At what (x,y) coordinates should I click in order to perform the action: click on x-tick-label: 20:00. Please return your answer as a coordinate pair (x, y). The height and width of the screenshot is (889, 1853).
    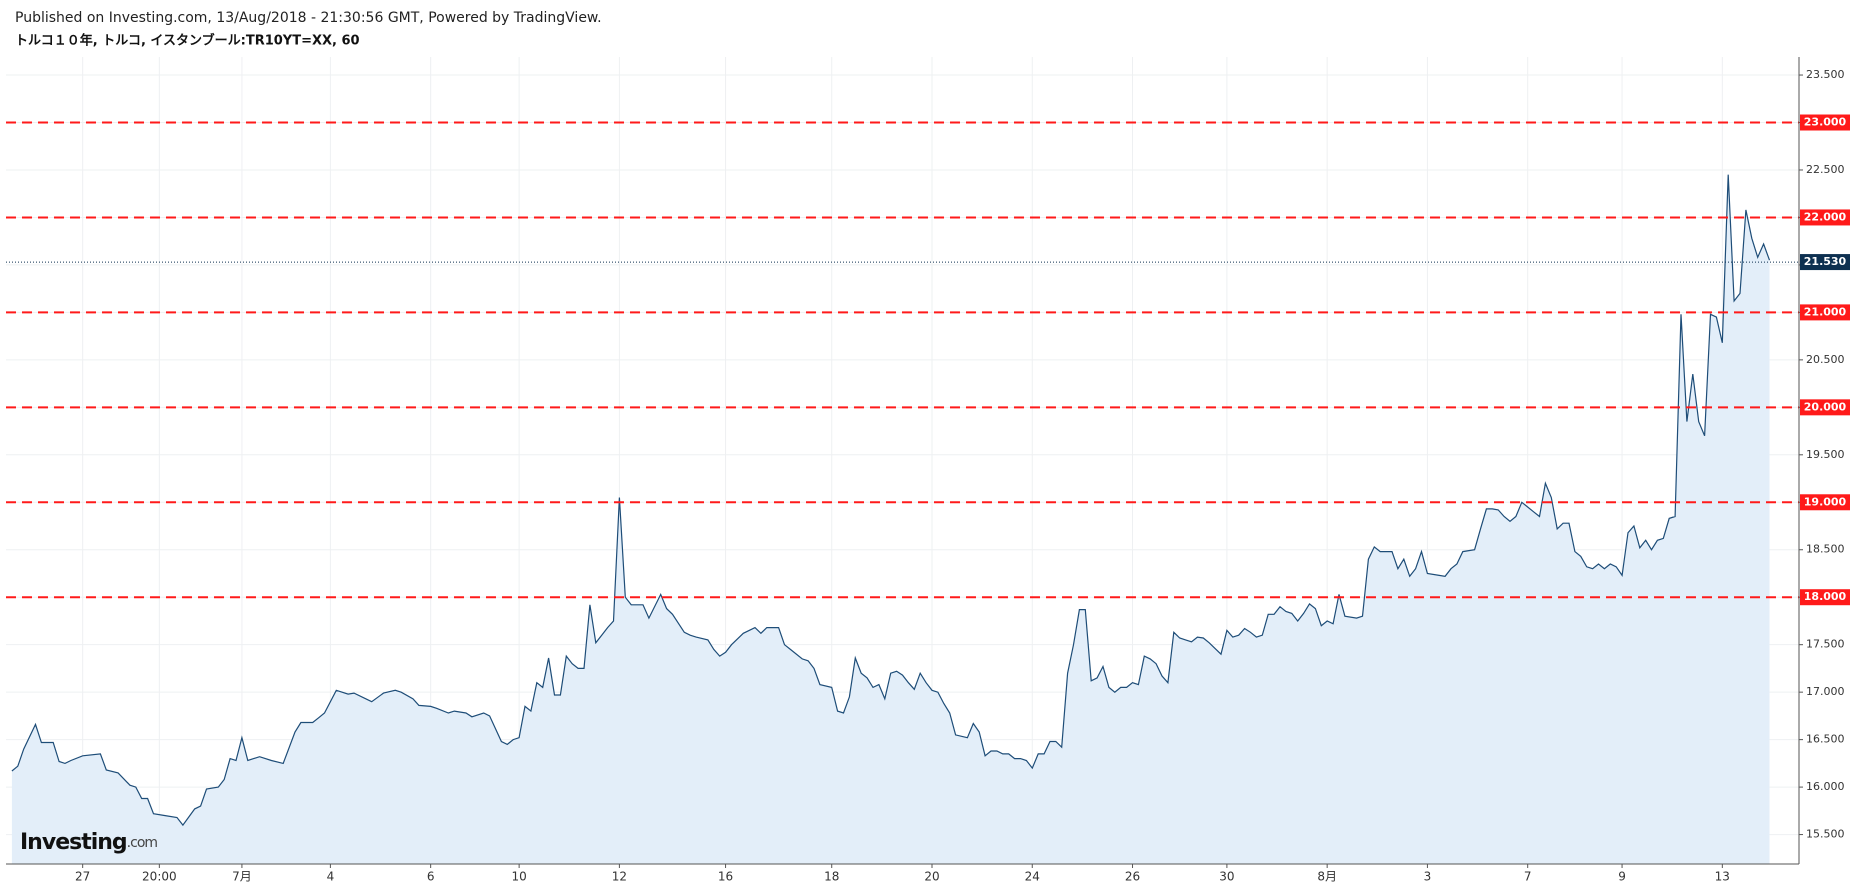
    Looking at the image, I should click on (159, 877).